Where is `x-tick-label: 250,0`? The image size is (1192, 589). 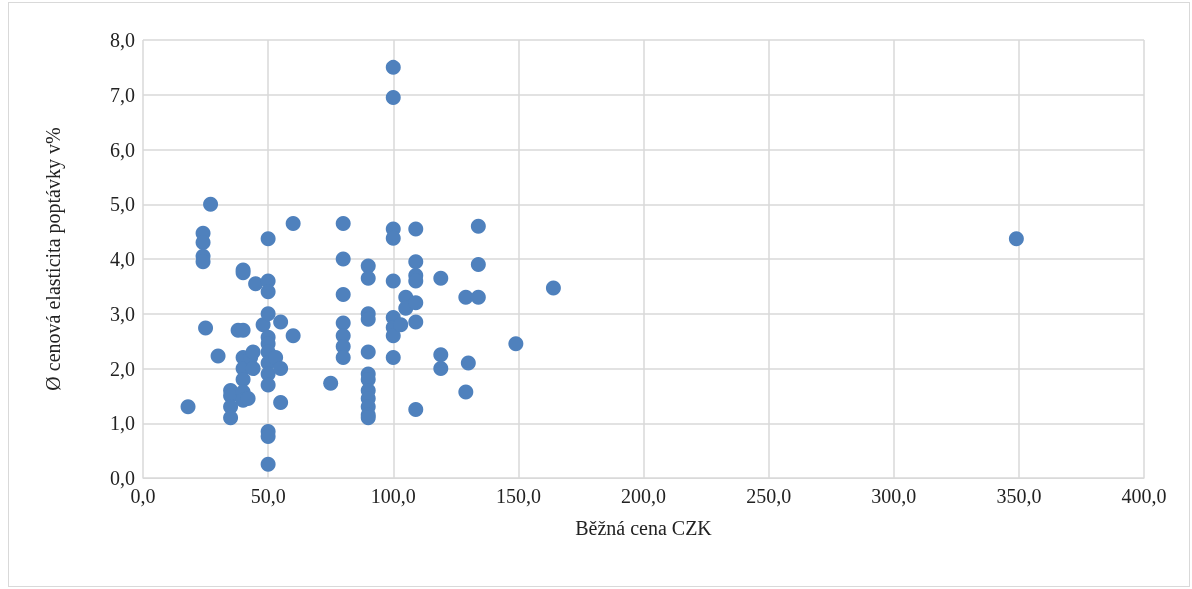
x-tick-label: 250,0 is located at coordinates (769, 496).